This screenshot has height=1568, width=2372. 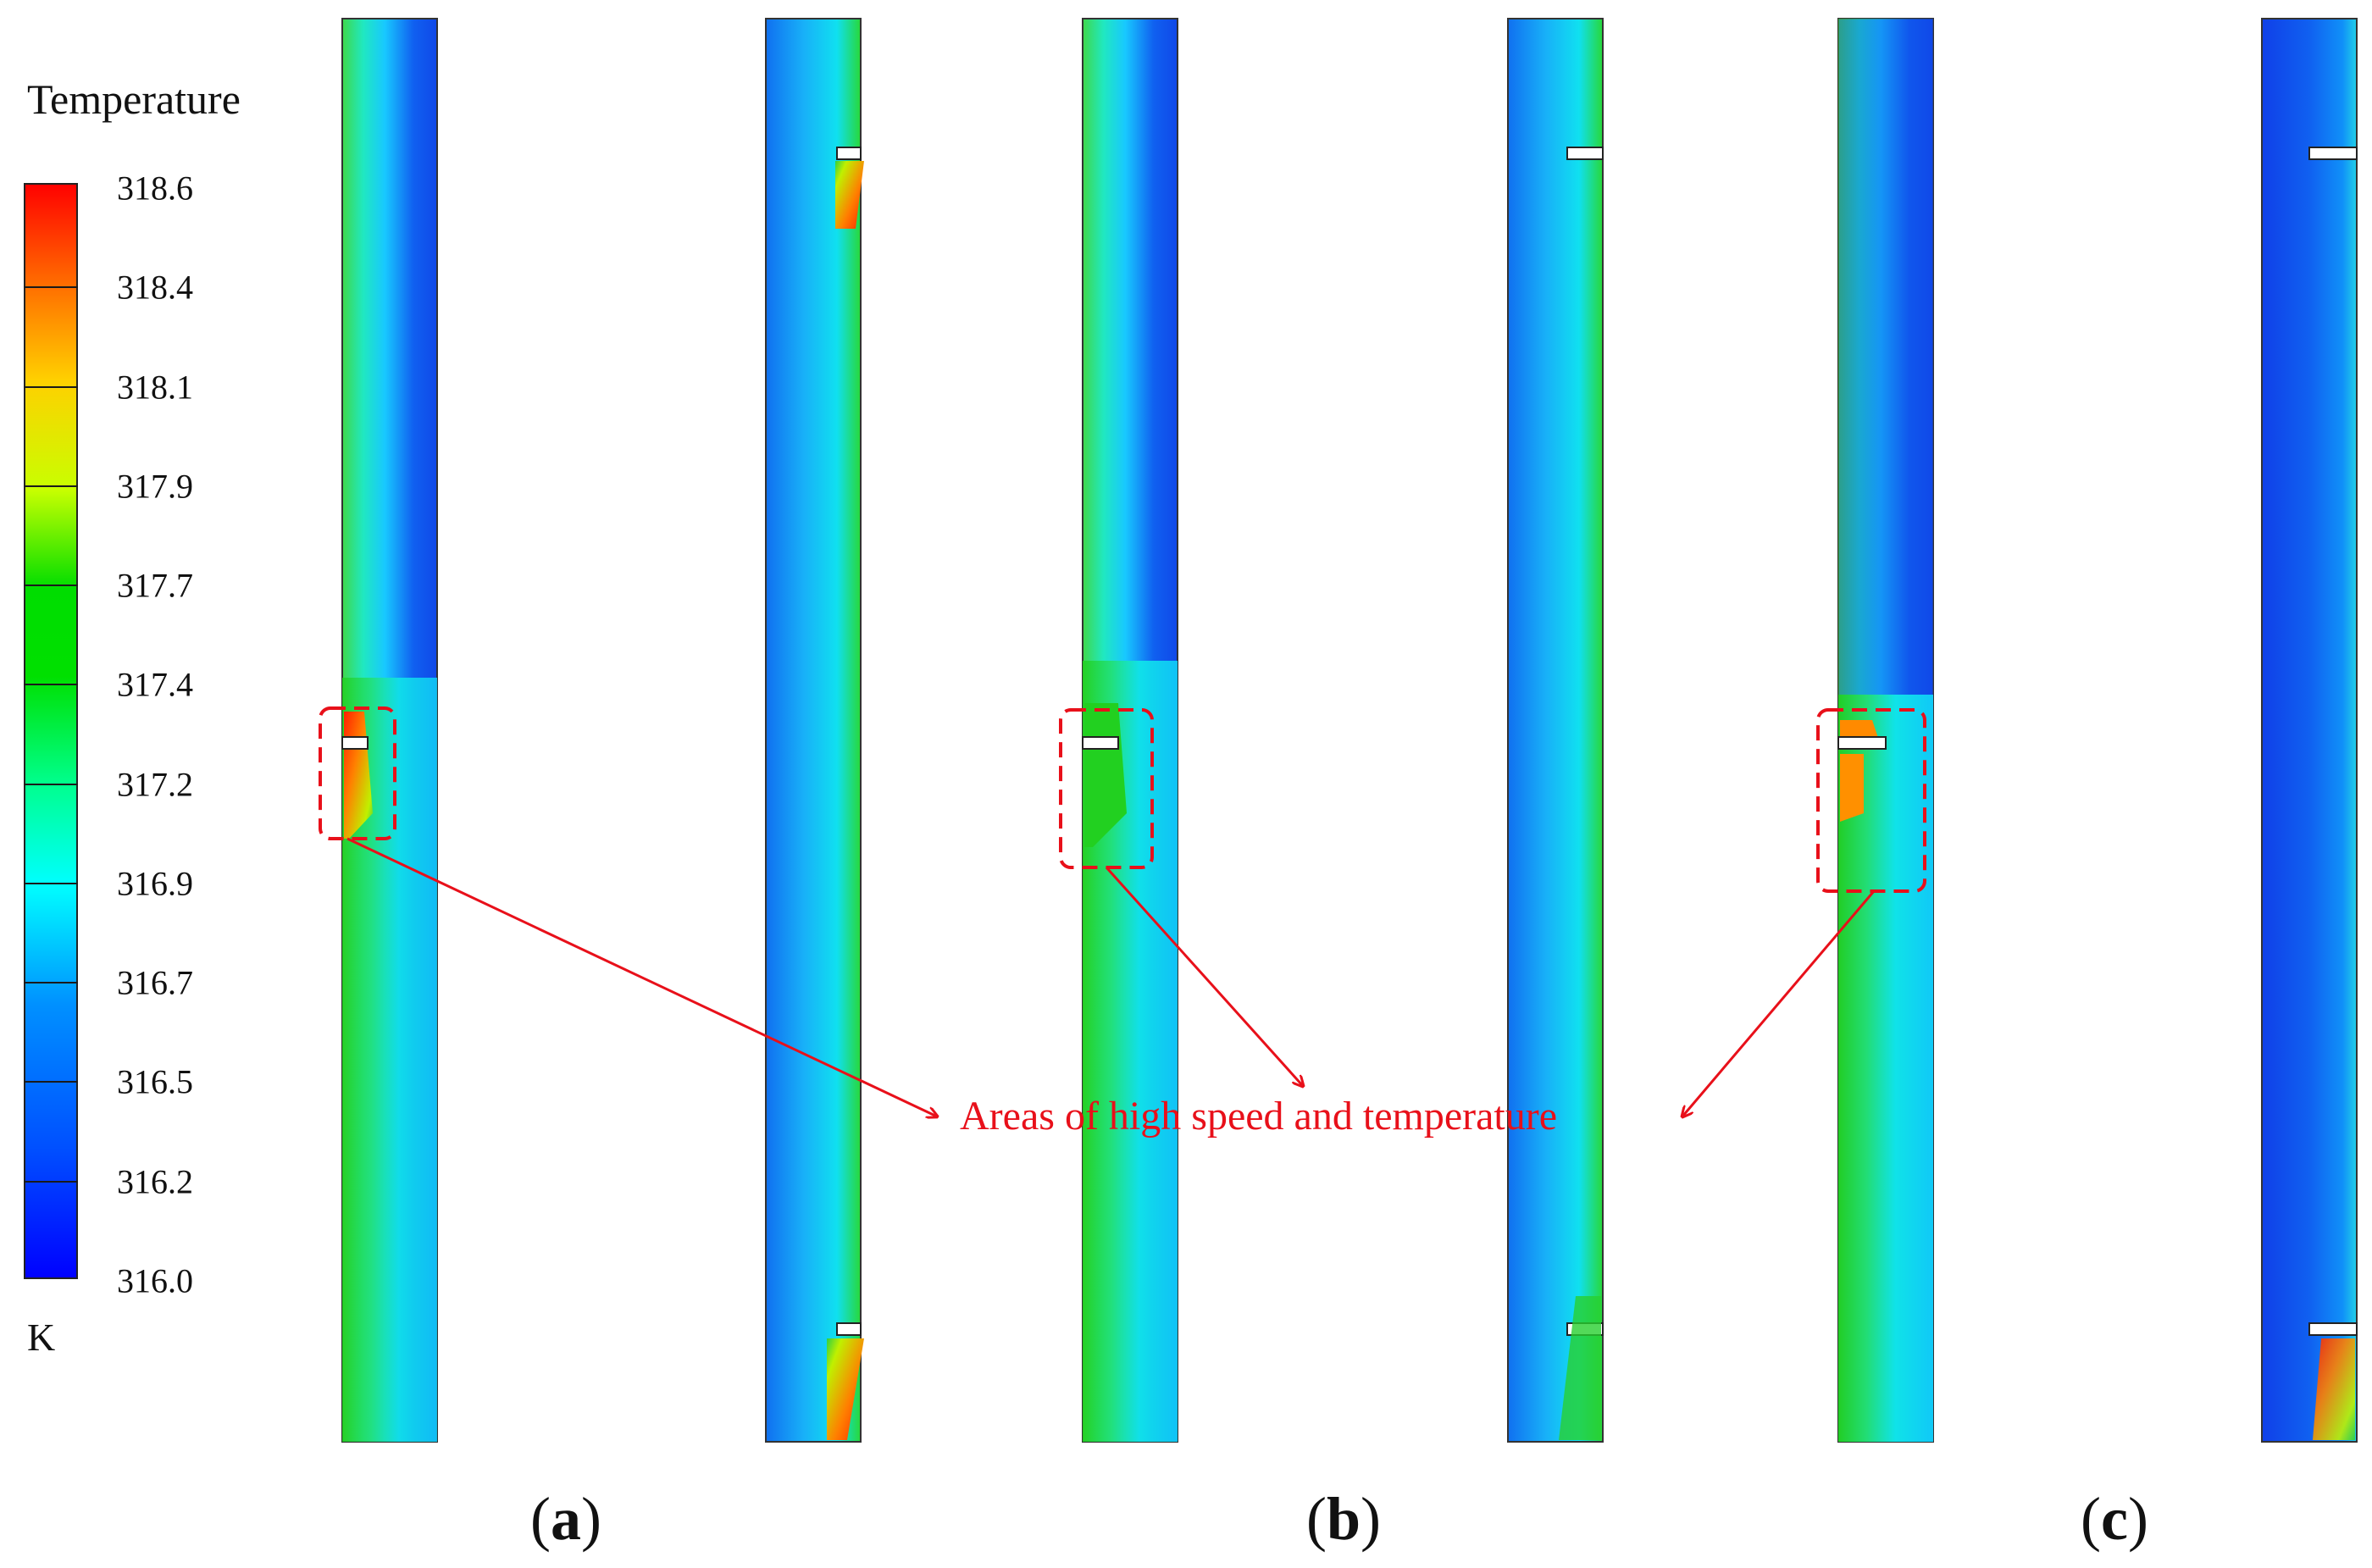 What do you see at coordinates (1371, 1519) in the screenshot?
I see `panel-label-b-close: )` at bounding box center [1371, 1519].